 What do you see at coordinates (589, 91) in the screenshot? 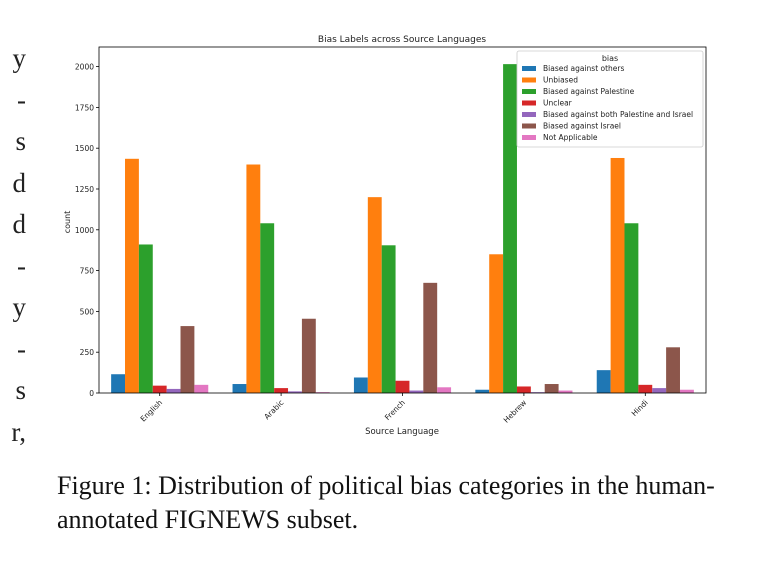
I see `legend-label: Biased against Palestine` at bounding box center [589, 91].